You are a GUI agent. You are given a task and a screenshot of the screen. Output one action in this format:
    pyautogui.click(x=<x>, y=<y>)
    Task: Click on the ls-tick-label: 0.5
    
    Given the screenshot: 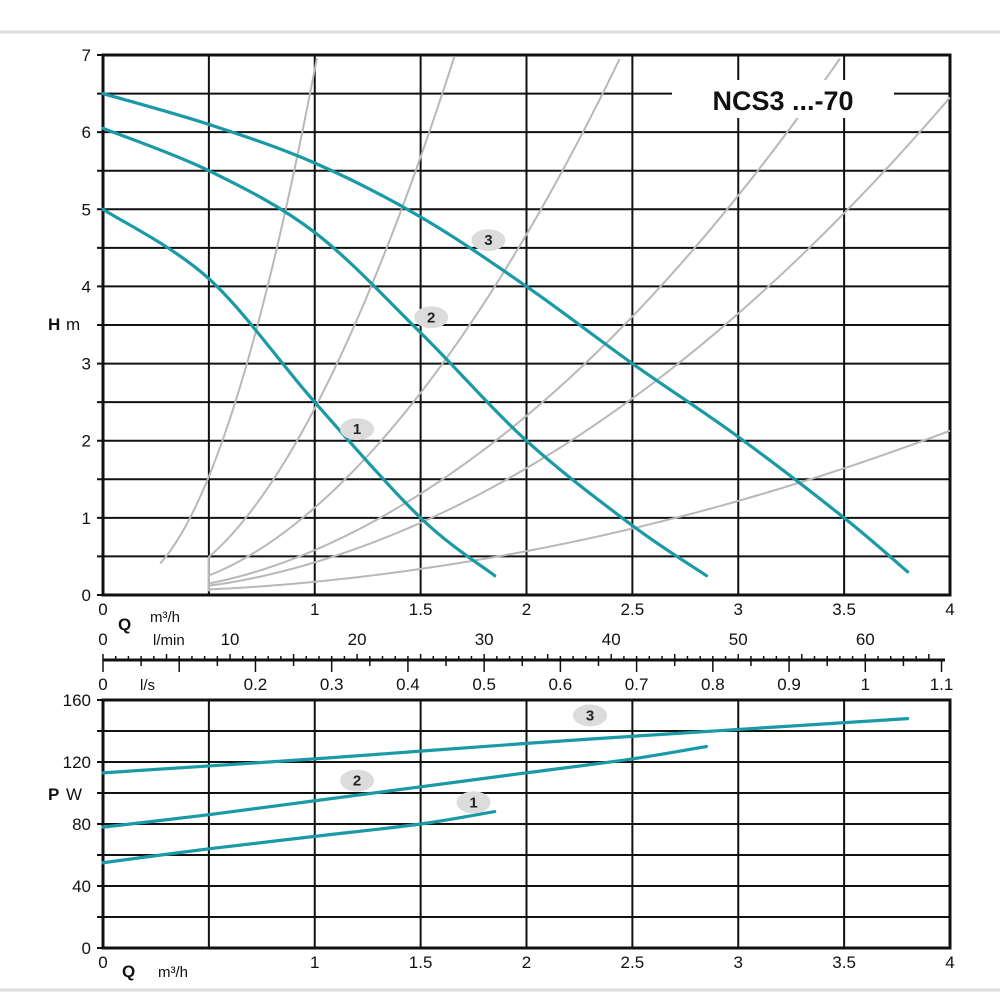 What is the action you would take?
    pyautogui.click(x=484, y=684)
    